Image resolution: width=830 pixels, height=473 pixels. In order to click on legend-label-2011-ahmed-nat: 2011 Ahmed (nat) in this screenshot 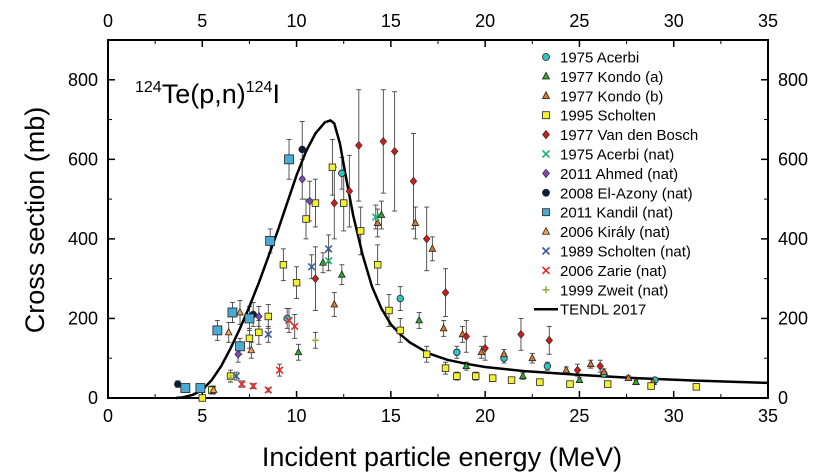, I will do `click(619, 174)`.